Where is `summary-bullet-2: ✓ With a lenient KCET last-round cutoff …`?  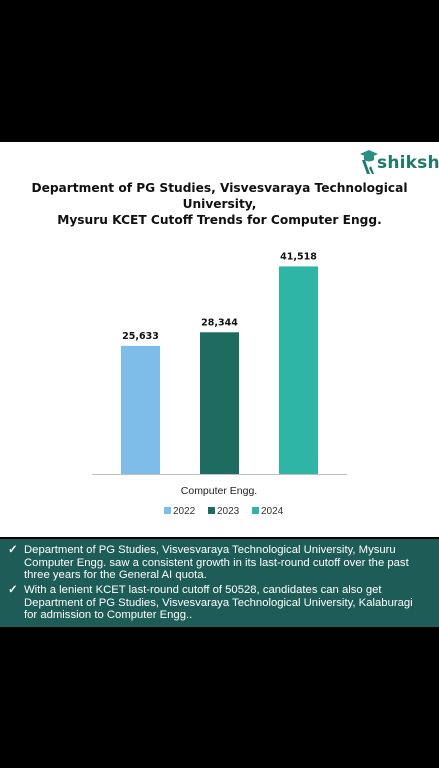 summary-bullet-2: ✓ With a lenient KCET last-round cutoff … is located at coordinates (218, 603).